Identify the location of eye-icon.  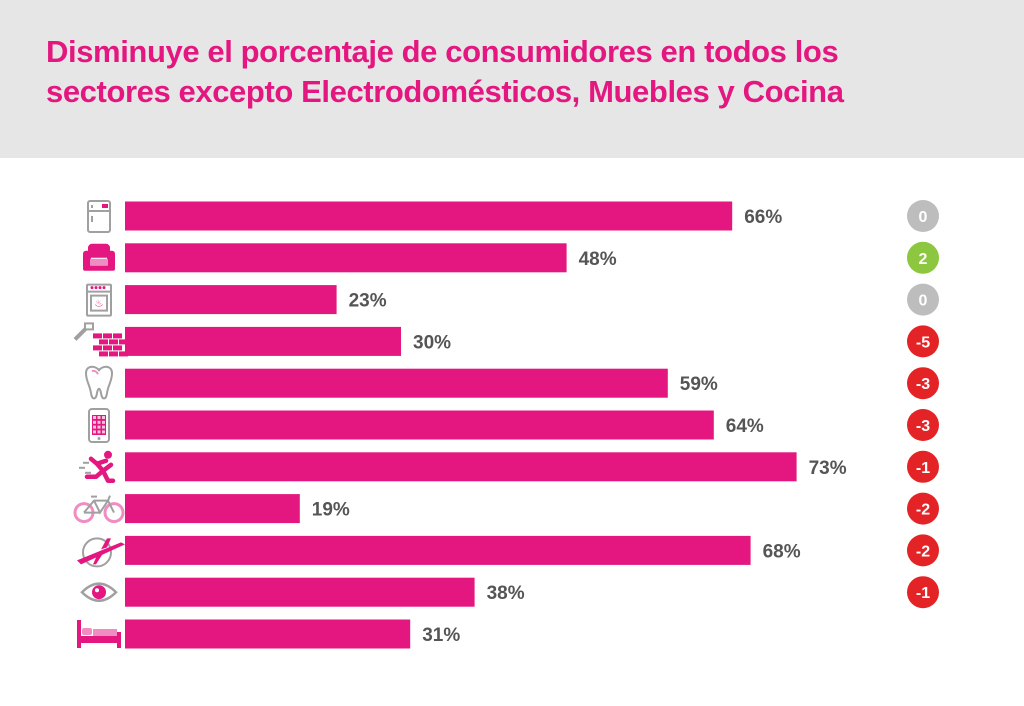
(99, 592).